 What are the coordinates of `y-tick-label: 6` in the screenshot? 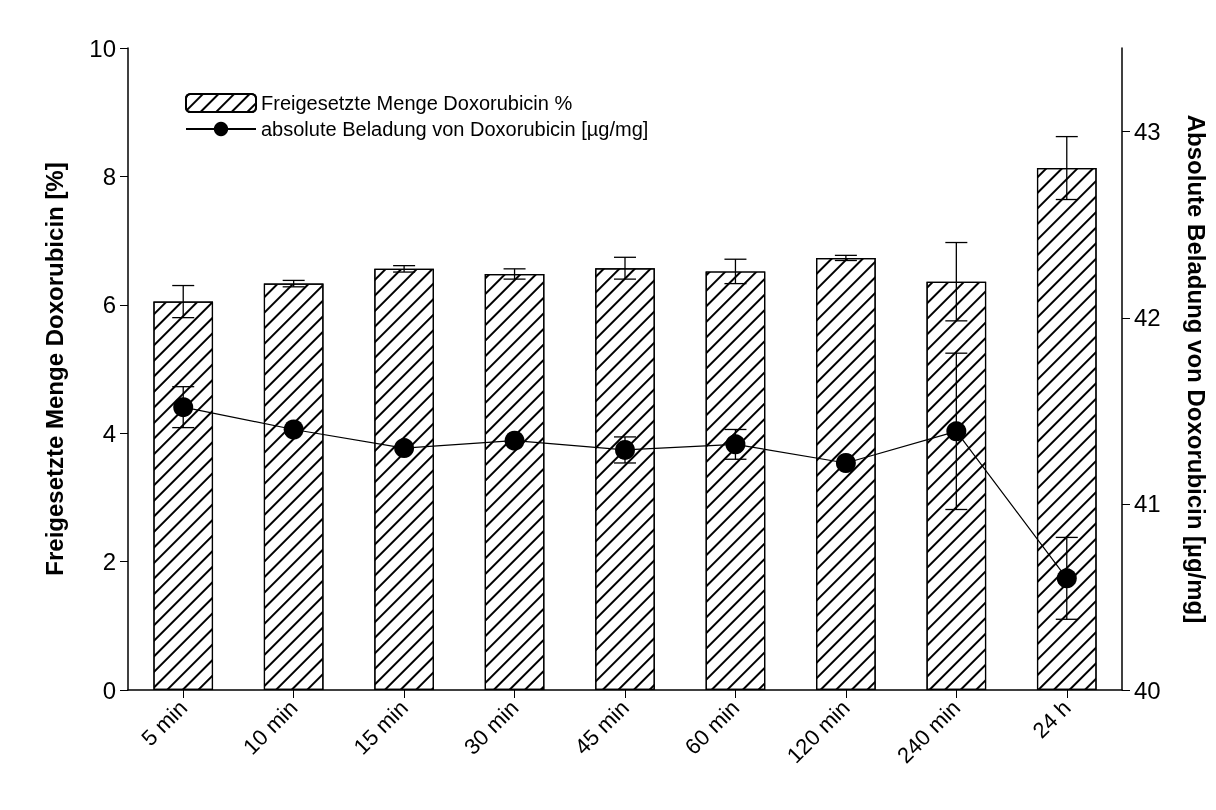 It's located at (109, 305).